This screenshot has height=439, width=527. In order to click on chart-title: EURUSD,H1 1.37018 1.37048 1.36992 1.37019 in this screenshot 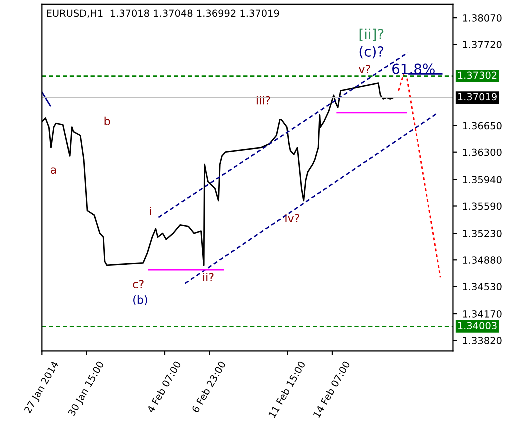, I will do `click(163, 14)`.